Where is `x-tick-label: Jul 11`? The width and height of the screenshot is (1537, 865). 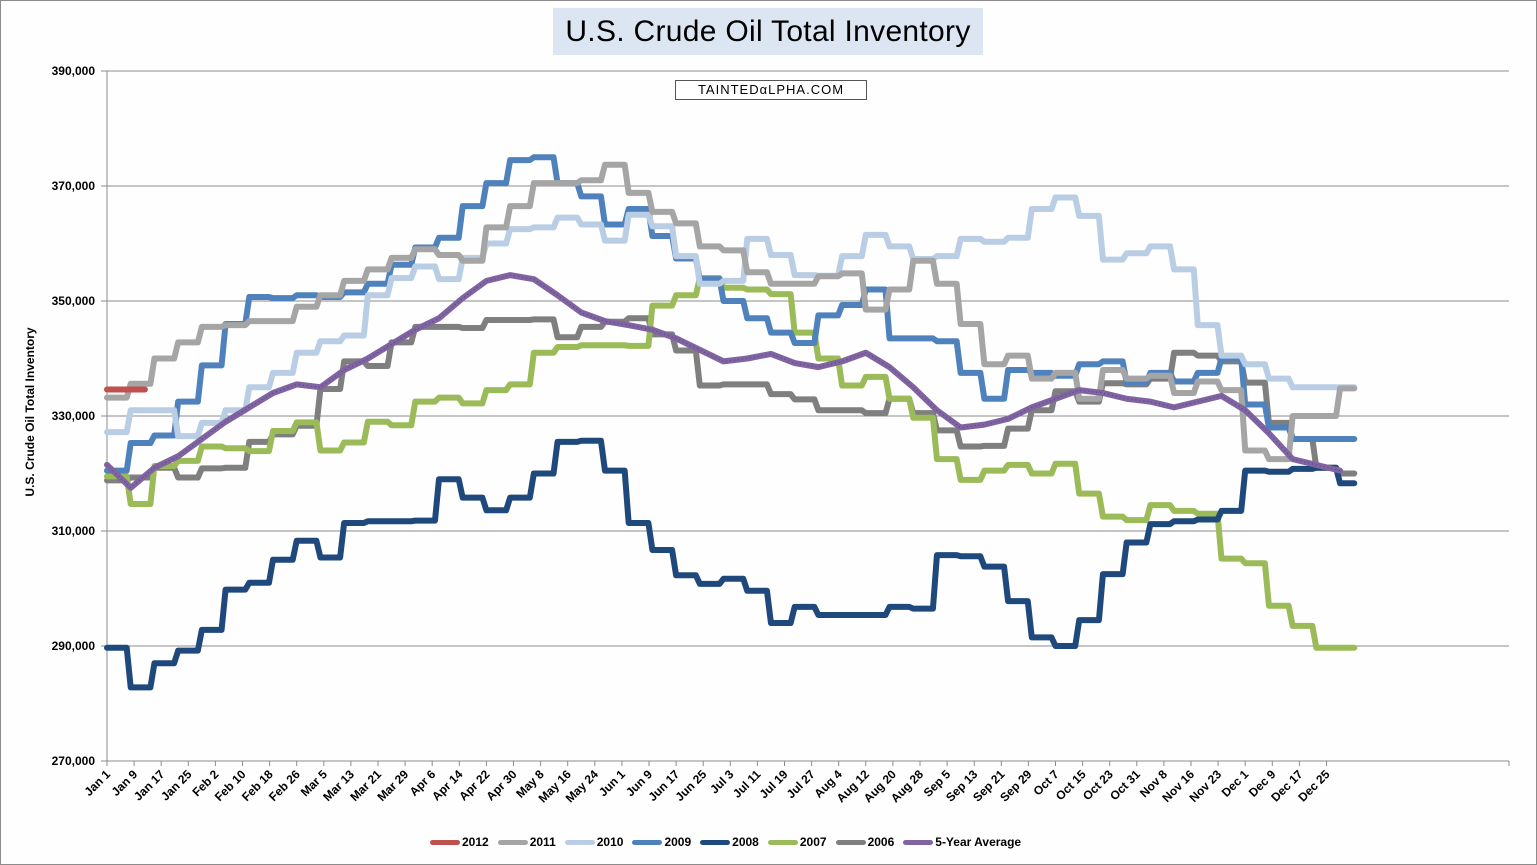 x-tick-label: Jul 11 is located at coordinates (747, 784).